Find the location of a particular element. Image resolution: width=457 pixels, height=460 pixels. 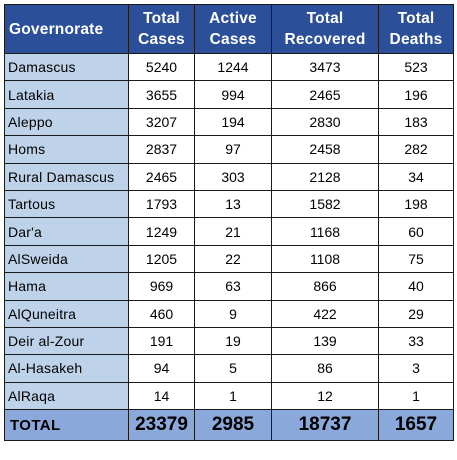

total-recovered-cell: 1108 is located at coordinates (325, 259).